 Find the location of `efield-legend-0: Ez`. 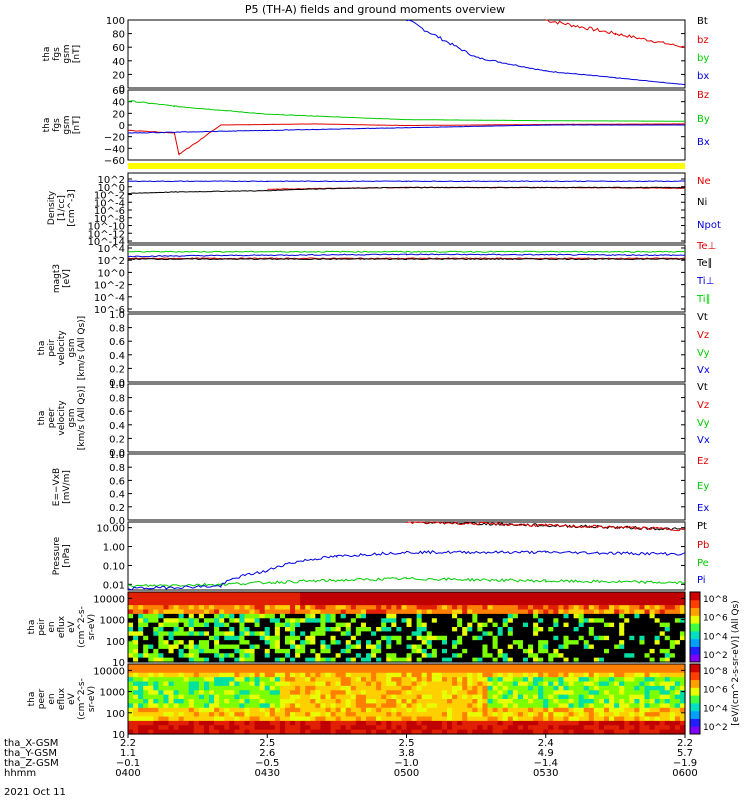

efield-legend-0: Ez is located at coordinates (703, 461).